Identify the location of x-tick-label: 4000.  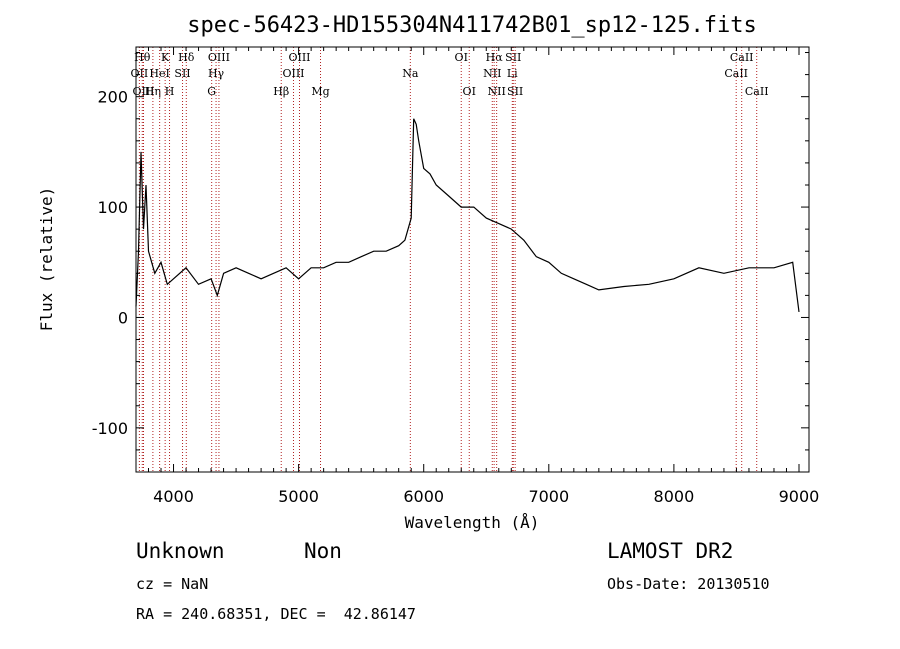
(173, 496).